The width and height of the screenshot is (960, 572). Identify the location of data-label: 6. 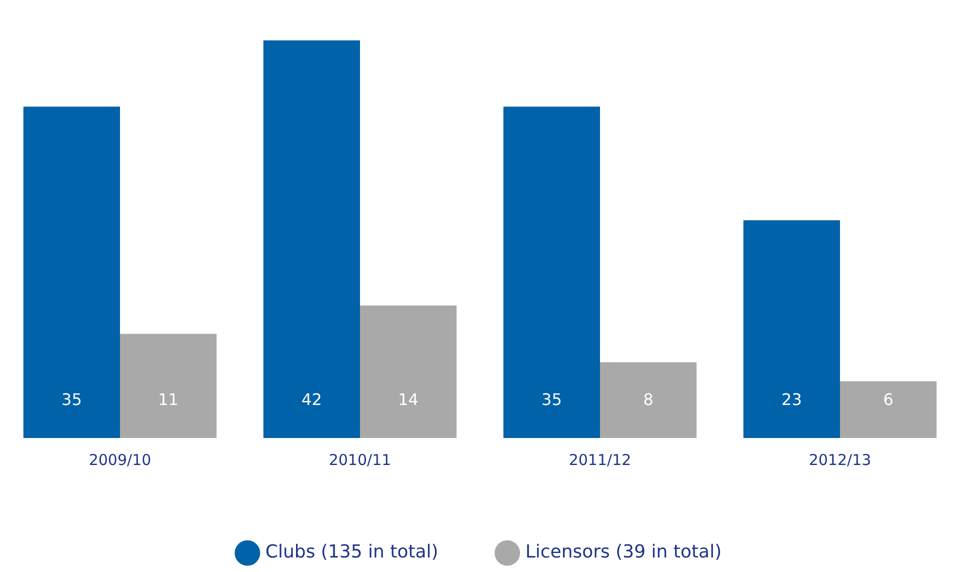
(888, 400).